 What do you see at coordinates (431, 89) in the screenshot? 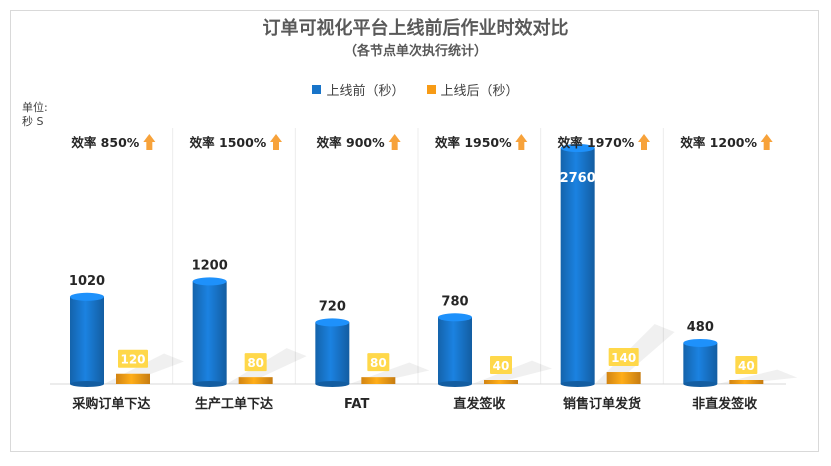
I see `legend-swatch-after` at bounding box center [431, 89].